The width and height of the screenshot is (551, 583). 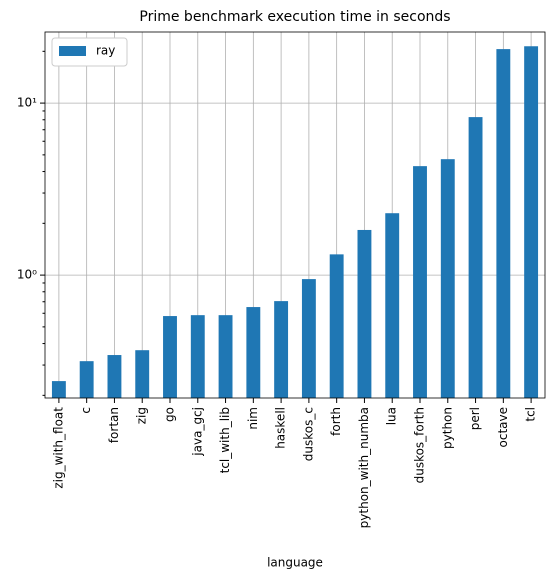 What do you see at coordinates (114, 425) in the screenshot?
I see `x-tick-label: fortan` at bounding box center [114, 425].